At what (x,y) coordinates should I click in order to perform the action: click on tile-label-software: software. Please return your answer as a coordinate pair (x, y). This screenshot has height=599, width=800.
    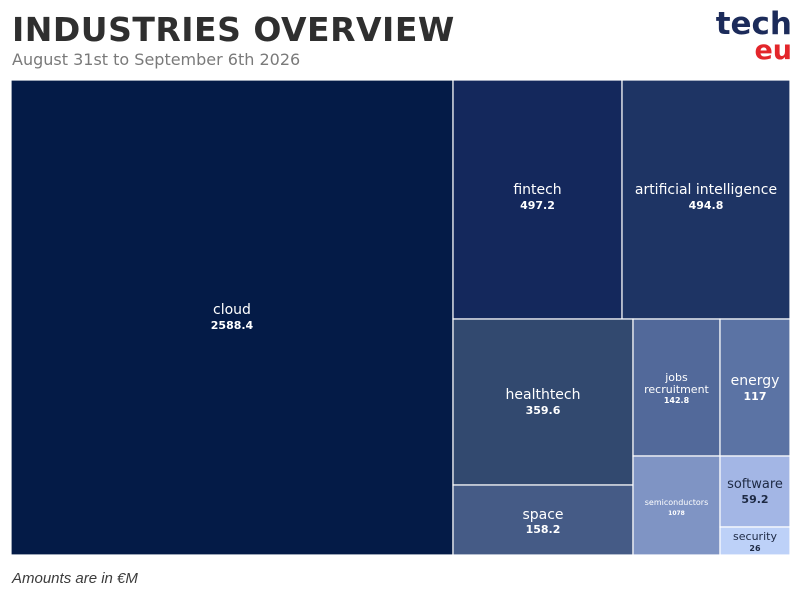
    Looking at the image, I should click on (755, 484).